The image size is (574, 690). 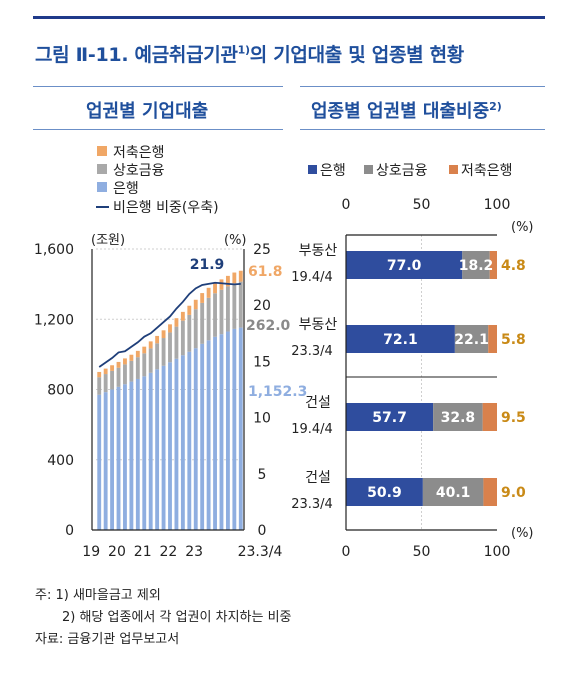 What do you see at coordinates (268, 326) in the screenshot?
I see `mutual-value-label: 262.0` at bounding box center [268, 326].